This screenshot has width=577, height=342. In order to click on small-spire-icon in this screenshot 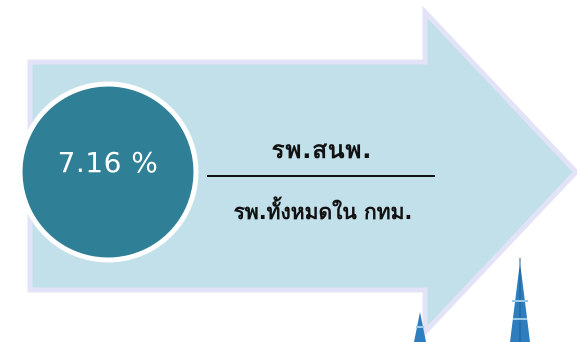, I will do `click(420, 327)`.